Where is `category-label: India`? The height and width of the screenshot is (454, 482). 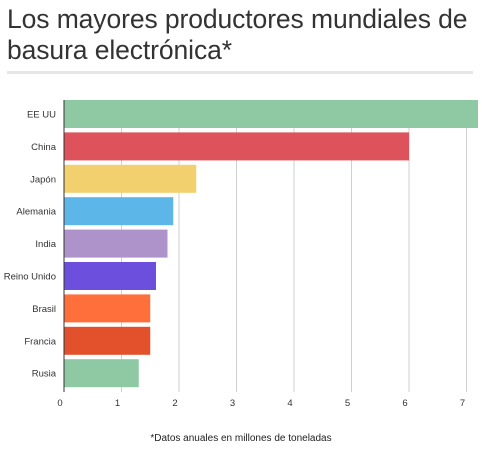
category-label: India is located at coordinates (45, 244).